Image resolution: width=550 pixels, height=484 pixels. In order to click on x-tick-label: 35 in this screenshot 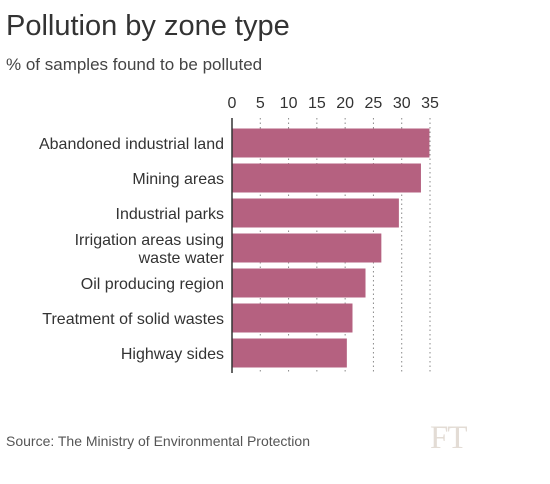, I will do `click(430, 103)`.